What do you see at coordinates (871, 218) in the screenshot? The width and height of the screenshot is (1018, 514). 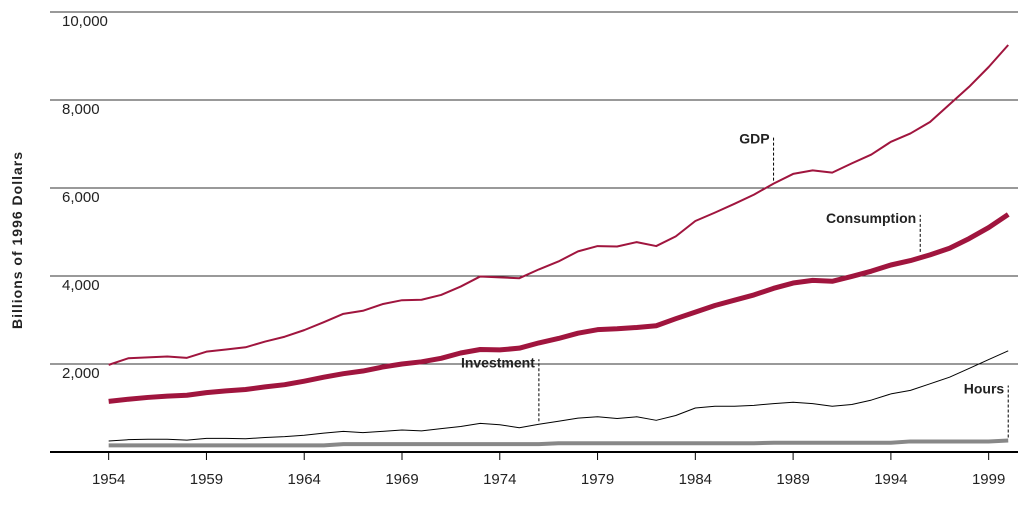 I see `series-label: Consumption` at bounding box center [871, 218].